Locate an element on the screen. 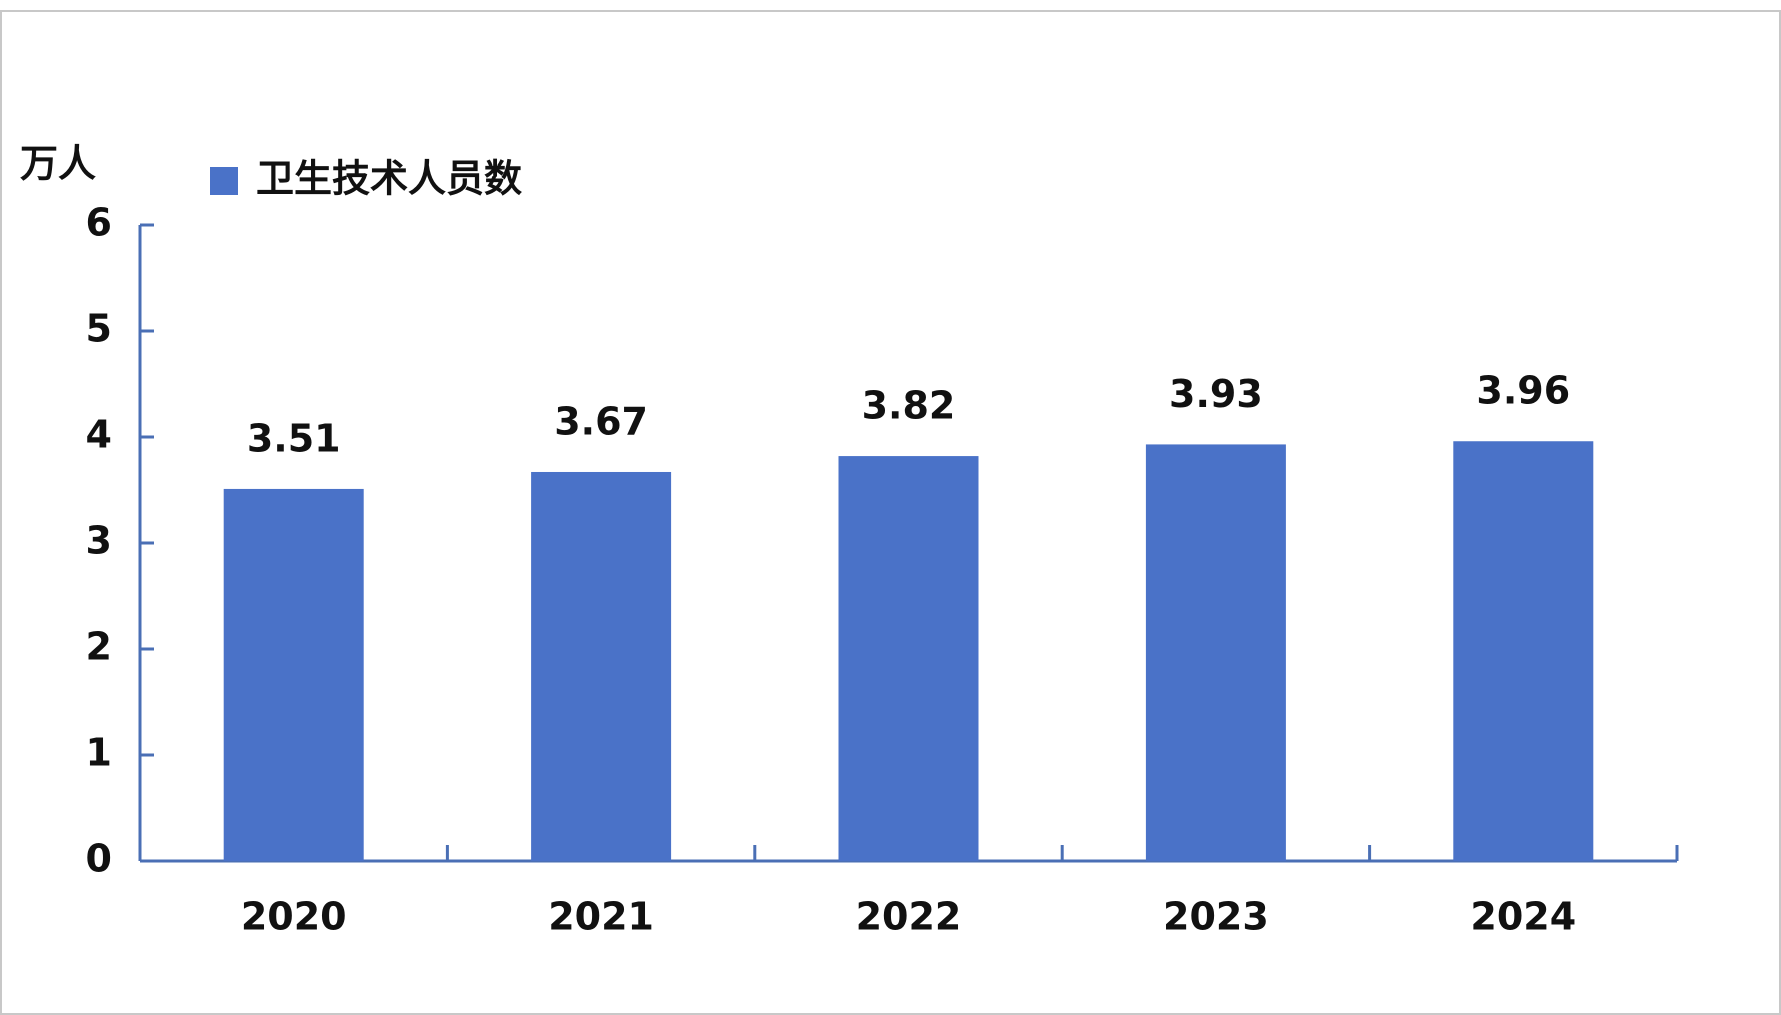 This screenshot has height=1015, width=1781. y-tick-label: 4 is located at coordinates (99, 435).